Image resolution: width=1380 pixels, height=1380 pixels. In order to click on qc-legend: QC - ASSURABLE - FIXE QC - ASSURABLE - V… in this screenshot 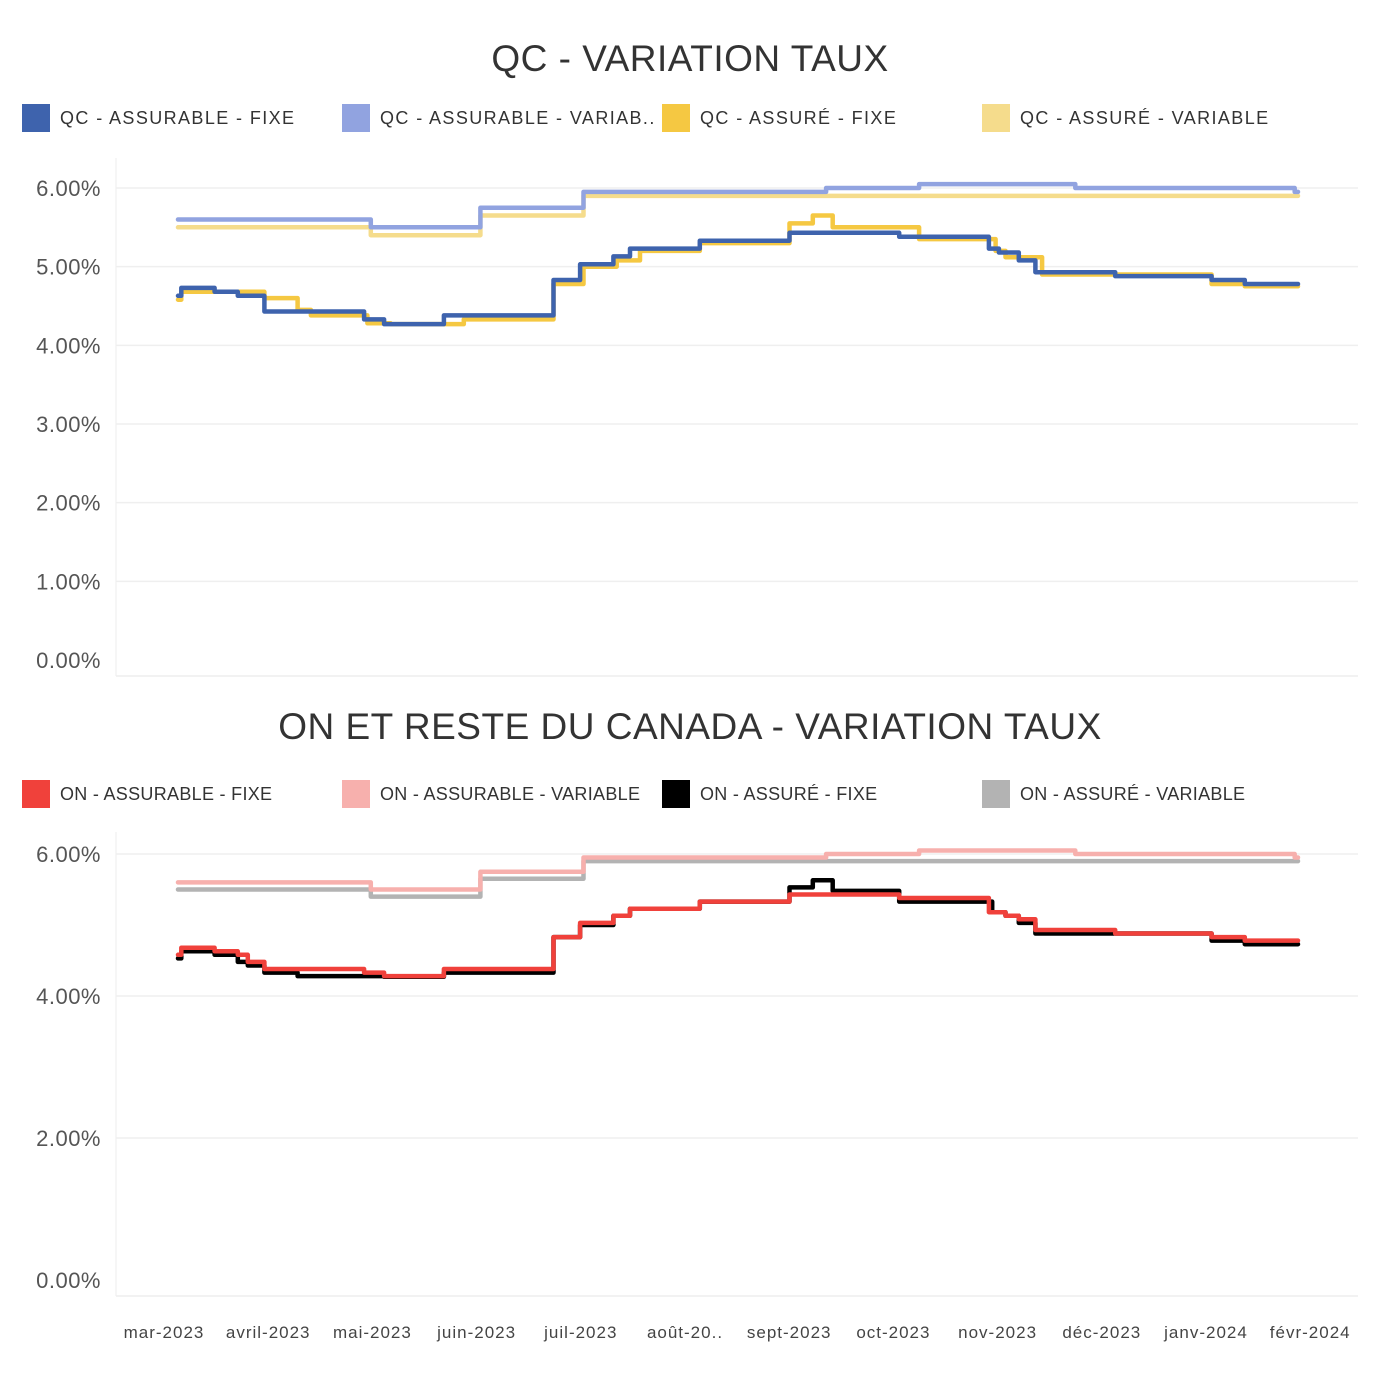, I will do `click(692, 119)`.